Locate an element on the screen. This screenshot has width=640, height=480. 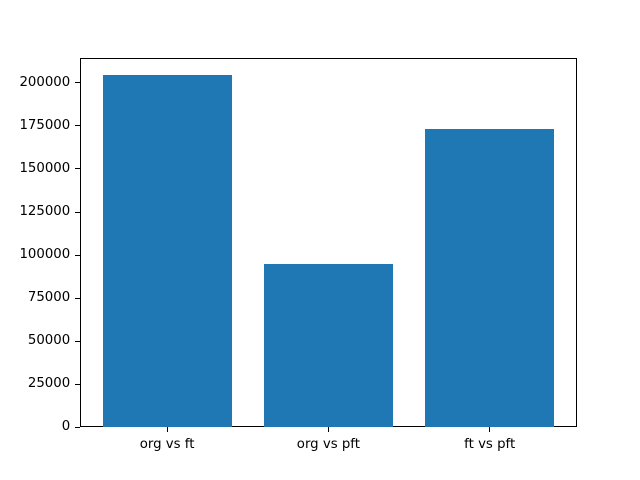
x-tick-label: org vs pft is located at coordinates (328, 444).